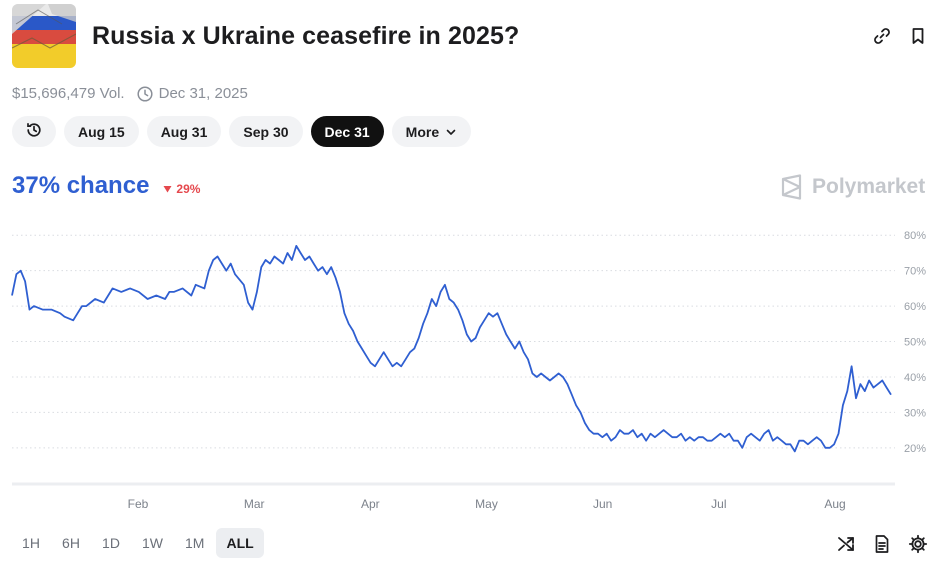 The height and width of the screenshot is (565, 935). Describe the element at coordinates (918, 544) in the screenshot. I see `gear-icon` at that location.